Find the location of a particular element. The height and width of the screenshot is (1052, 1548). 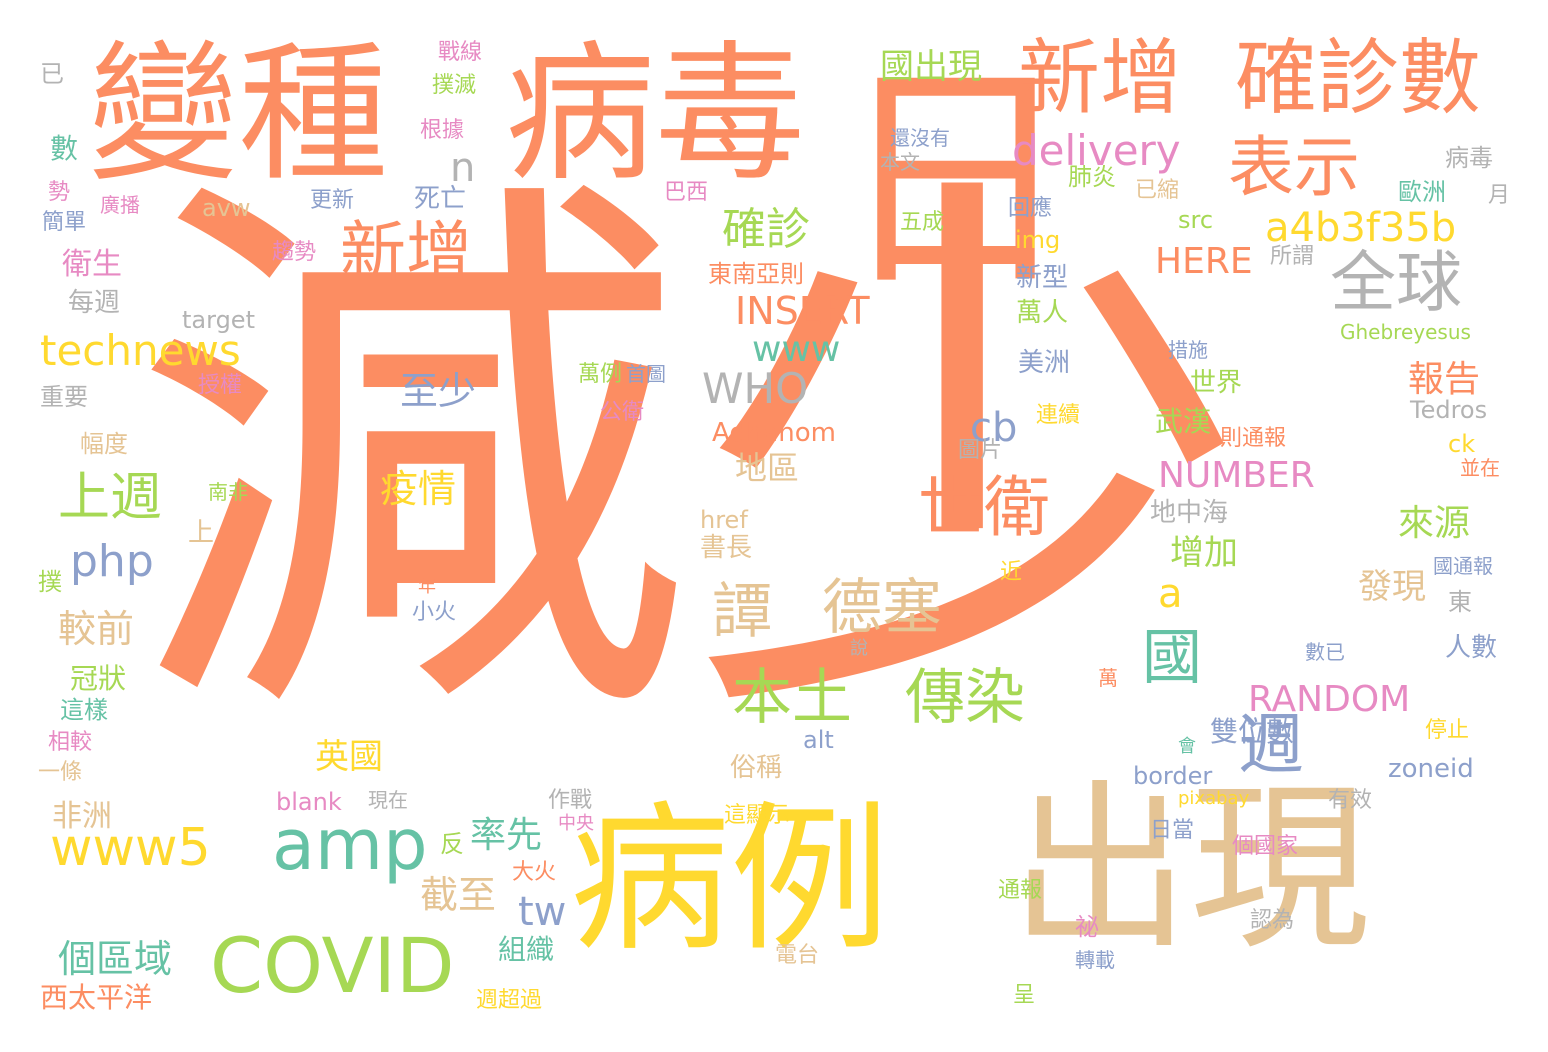

word-21: technews is located at coordinates (140, 350).